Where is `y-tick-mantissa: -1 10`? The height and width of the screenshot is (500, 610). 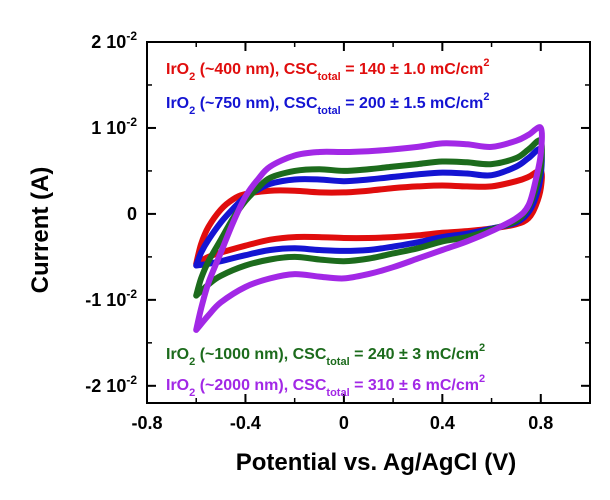
y-tick-mantissa: -1 10 is located at coordinates (105, 300).